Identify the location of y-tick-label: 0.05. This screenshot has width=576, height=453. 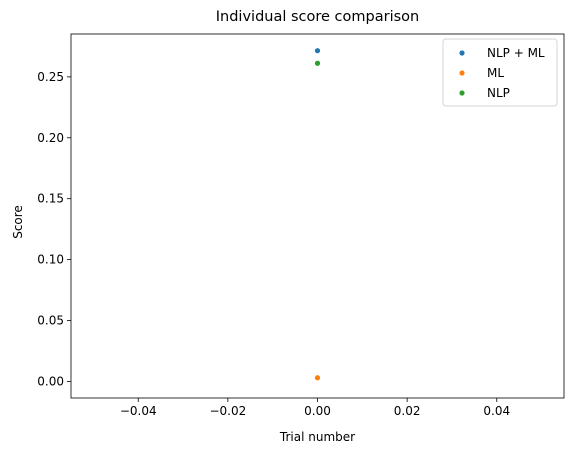
(50, 321).